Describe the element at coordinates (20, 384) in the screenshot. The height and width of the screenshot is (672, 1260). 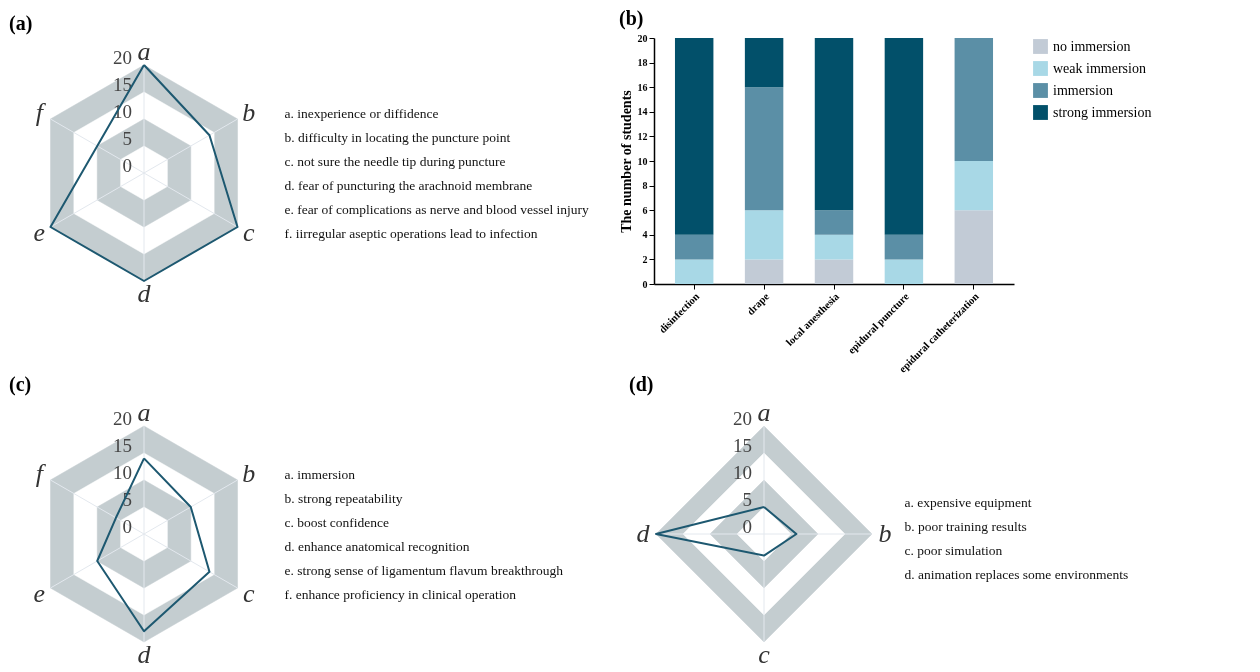
I see `chart-title: (c)` at that location.